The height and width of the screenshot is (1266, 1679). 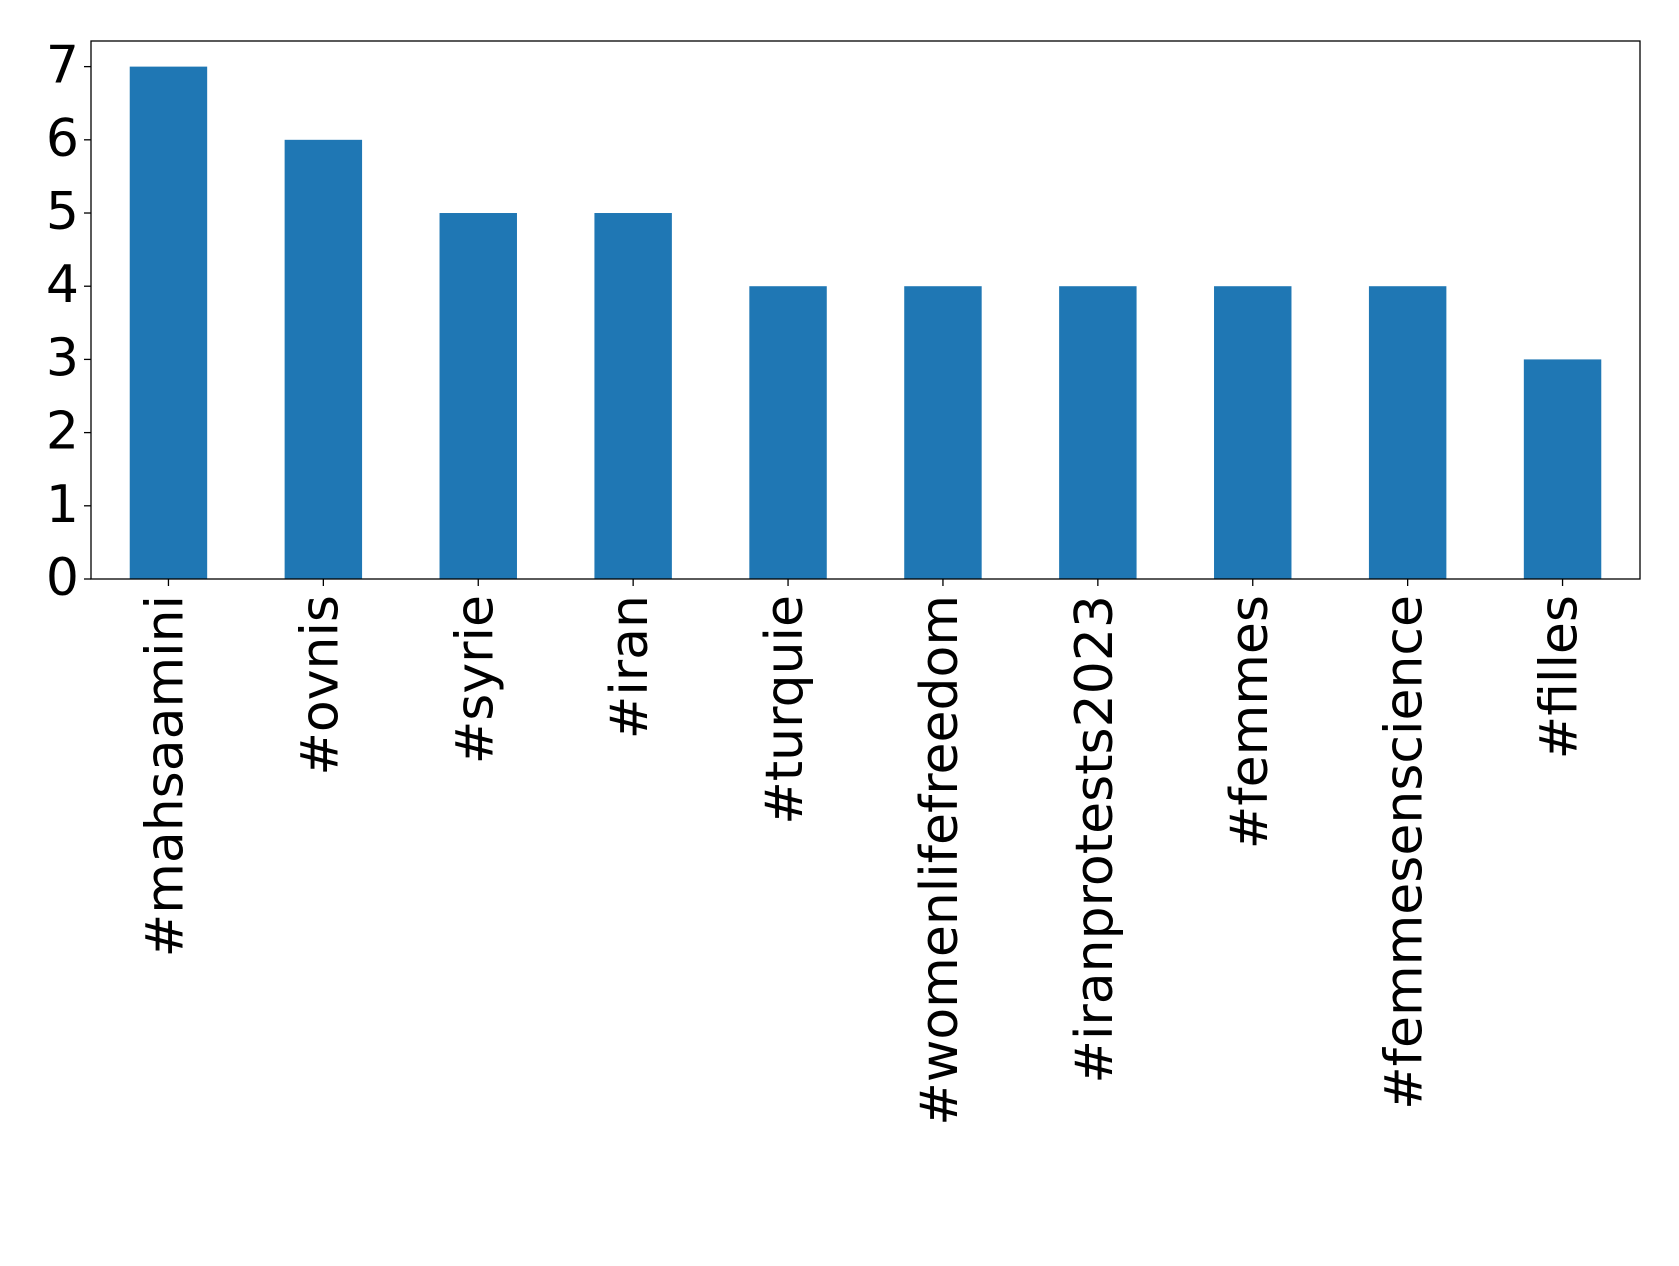 I want to click on x-tick-label: #iranprotests2023, so click(x=1095, y=839).